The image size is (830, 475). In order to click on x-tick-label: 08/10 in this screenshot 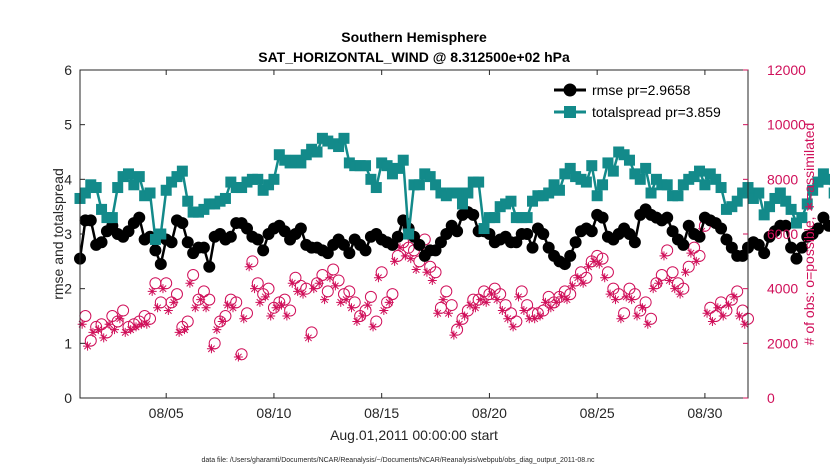, I will do `click(273, 413)`.